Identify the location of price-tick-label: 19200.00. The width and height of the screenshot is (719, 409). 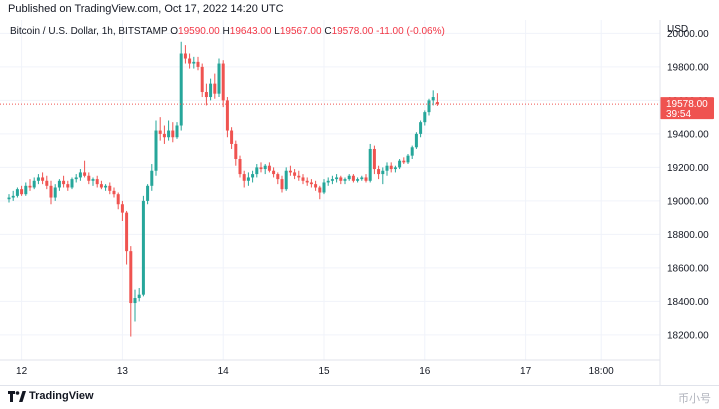
(688, 168).